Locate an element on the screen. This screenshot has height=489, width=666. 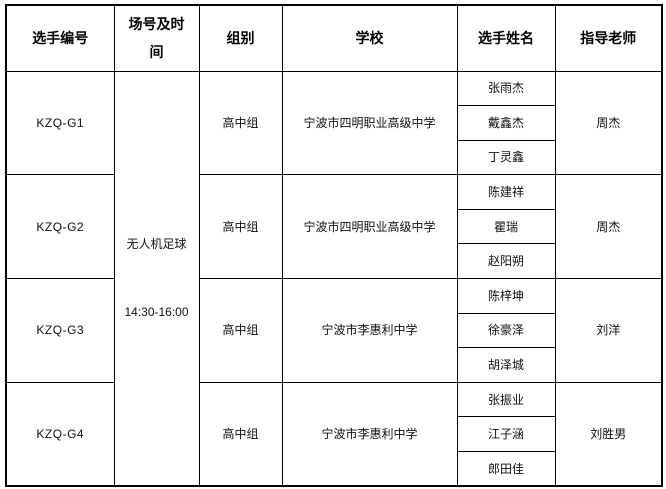
table-row: 丁灵鑫 is located at coordinates (334, 157).